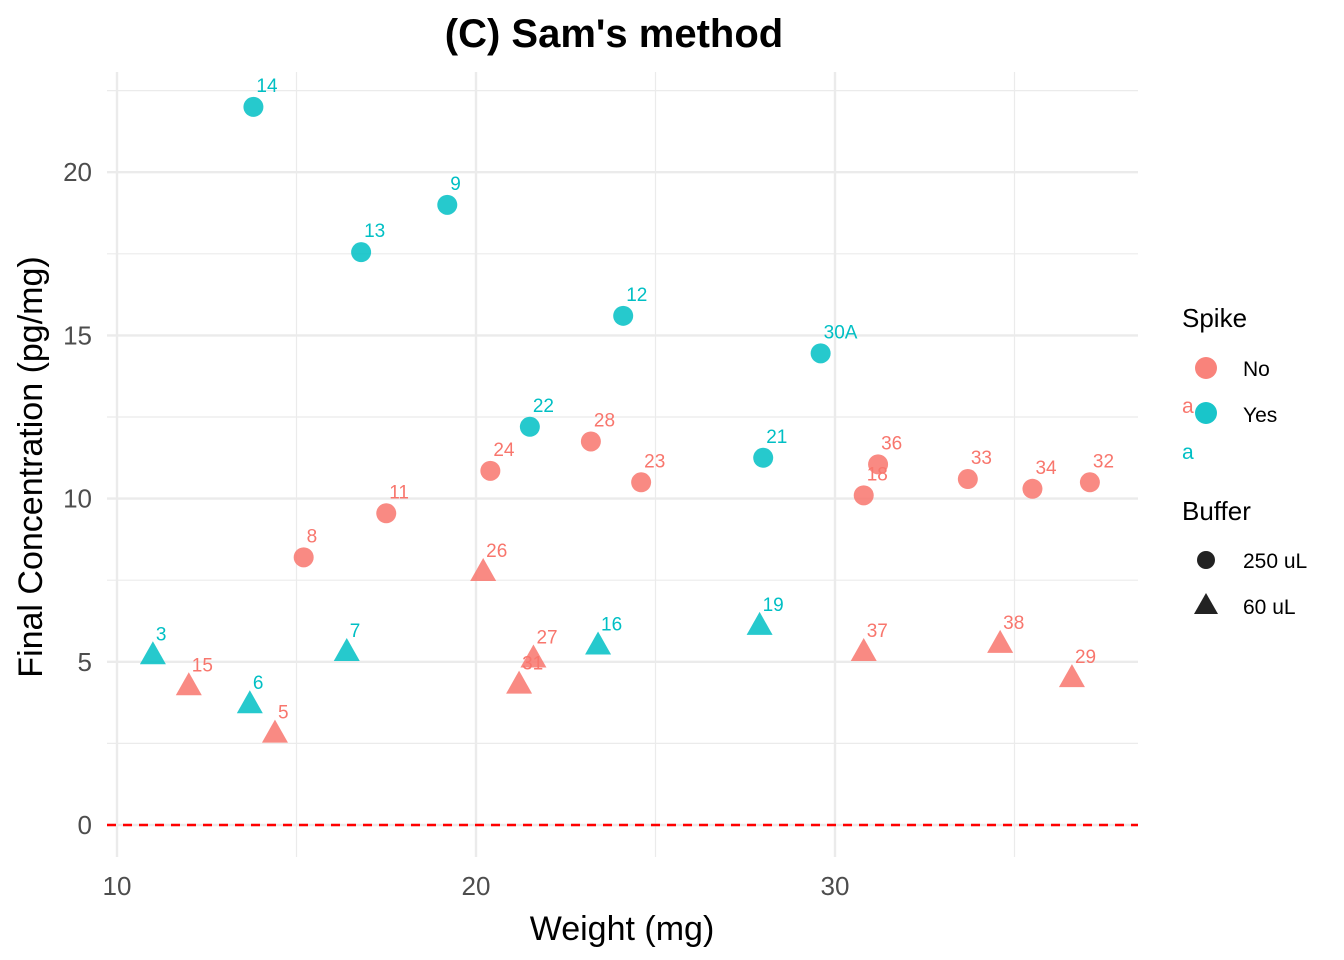 This screenshot has height=960, width=1344. What do you see at coordinates (776, 437) in the screenshot?
I see `point-label: 21` at bounding box center [776, 437].